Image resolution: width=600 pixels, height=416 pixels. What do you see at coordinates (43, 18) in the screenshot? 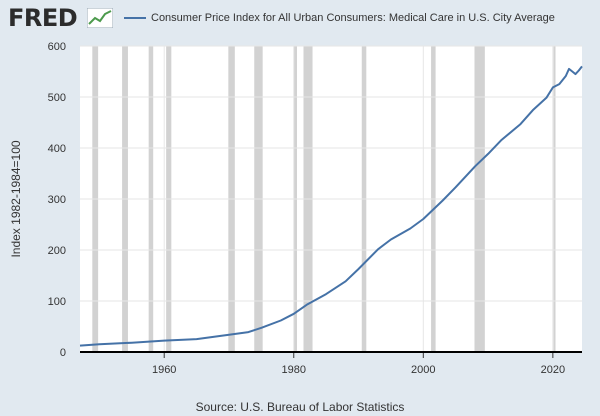
I see `fred-logo: FRED` at bounding box center [43, 18].